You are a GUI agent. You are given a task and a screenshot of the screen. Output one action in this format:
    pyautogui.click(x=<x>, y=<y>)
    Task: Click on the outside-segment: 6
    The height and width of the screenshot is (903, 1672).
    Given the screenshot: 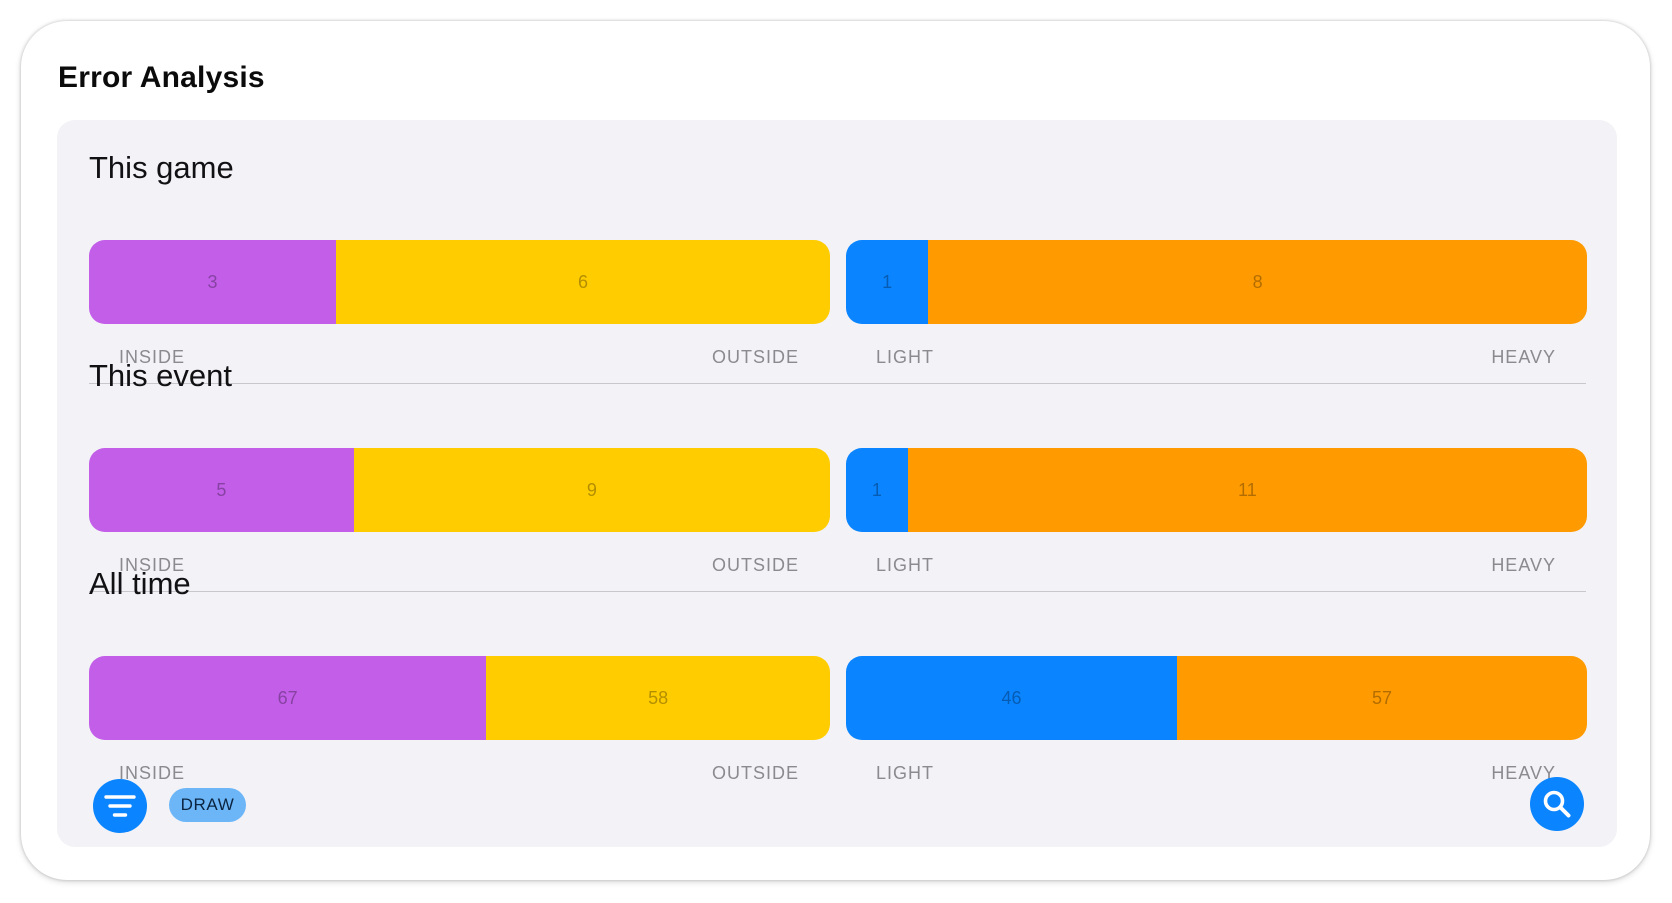 What is the action you would take?
    pyautogui.click(x=583, y=282)
    